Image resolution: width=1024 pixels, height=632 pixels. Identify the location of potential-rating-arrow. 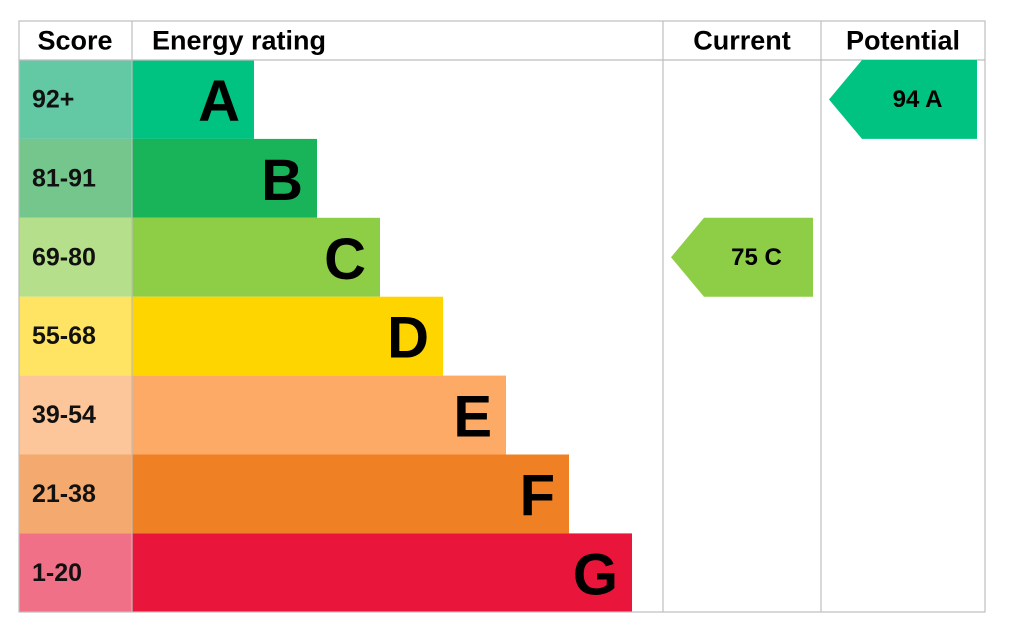
(903, 99).